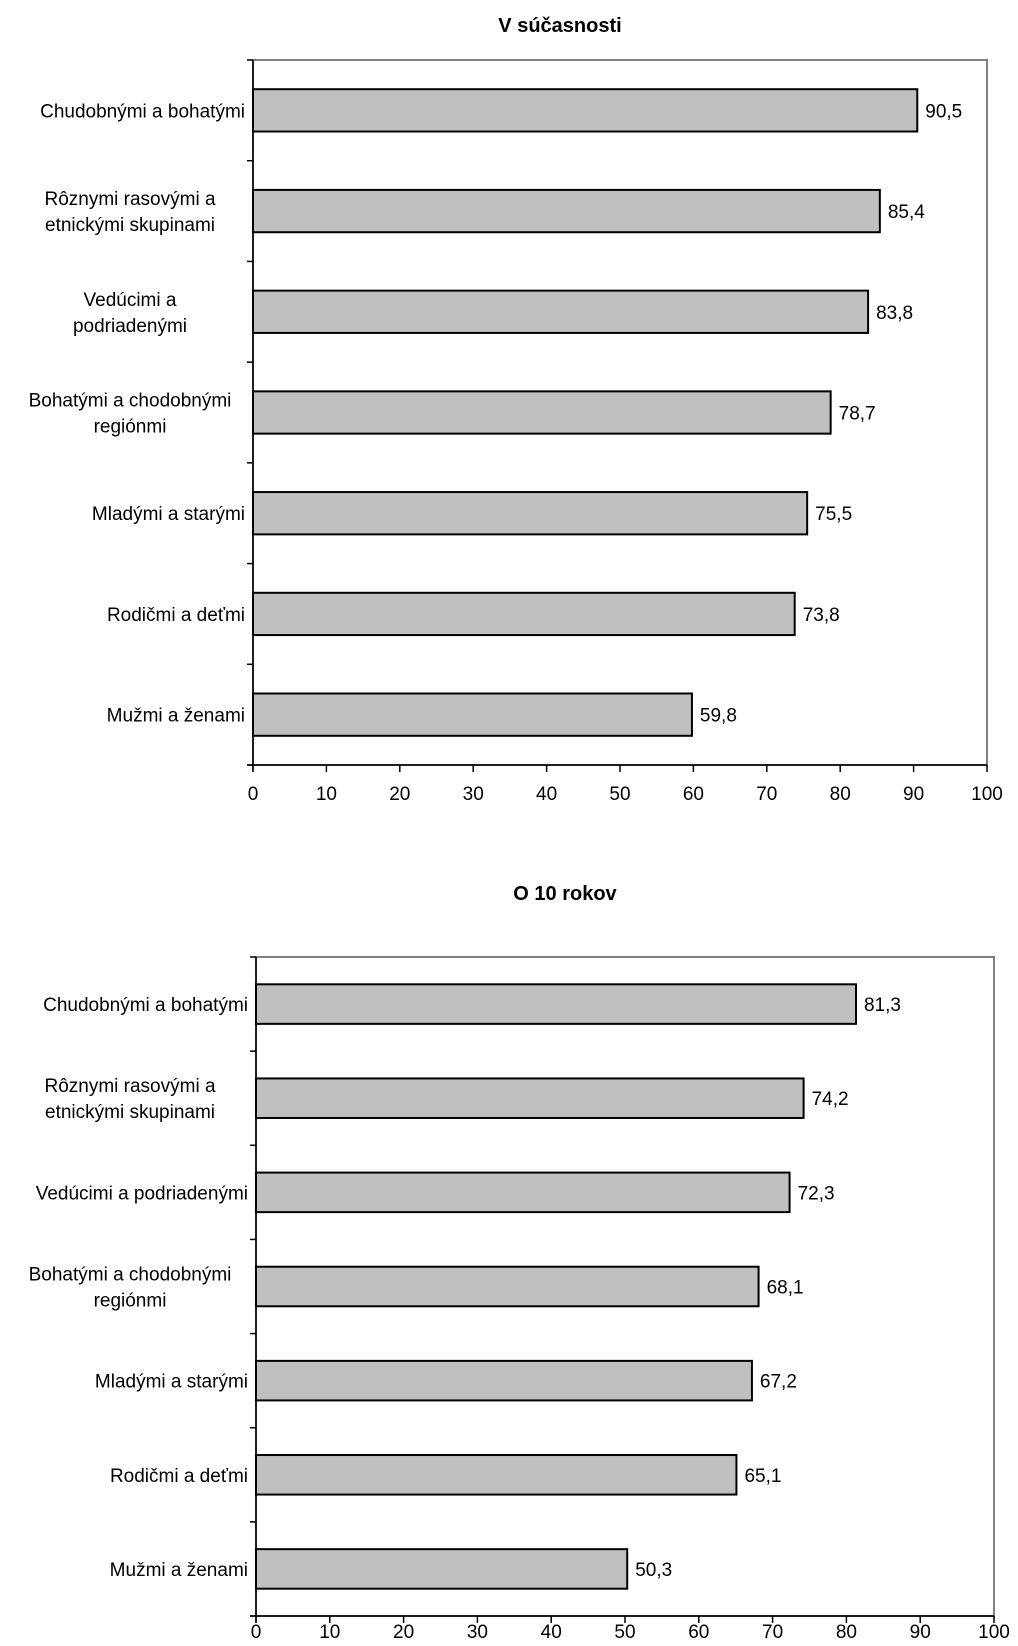  Describe the element at coordinates (894, 313) in the screenshot. I see `data-label: 83,8` at that location.